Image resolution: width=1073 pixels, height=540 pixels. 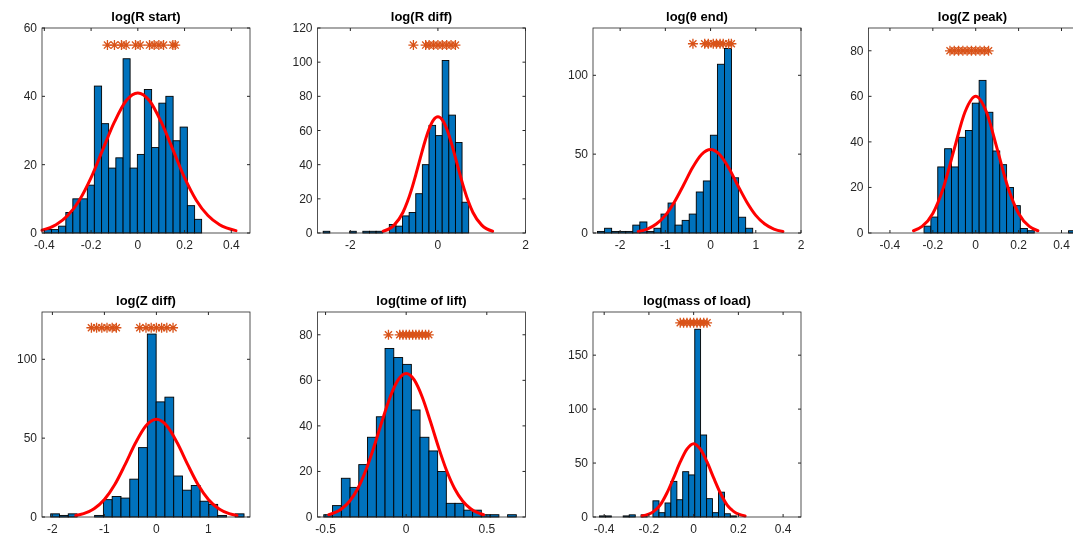 I want to click on y-tick-label: 120, so click(x=302, y=28).